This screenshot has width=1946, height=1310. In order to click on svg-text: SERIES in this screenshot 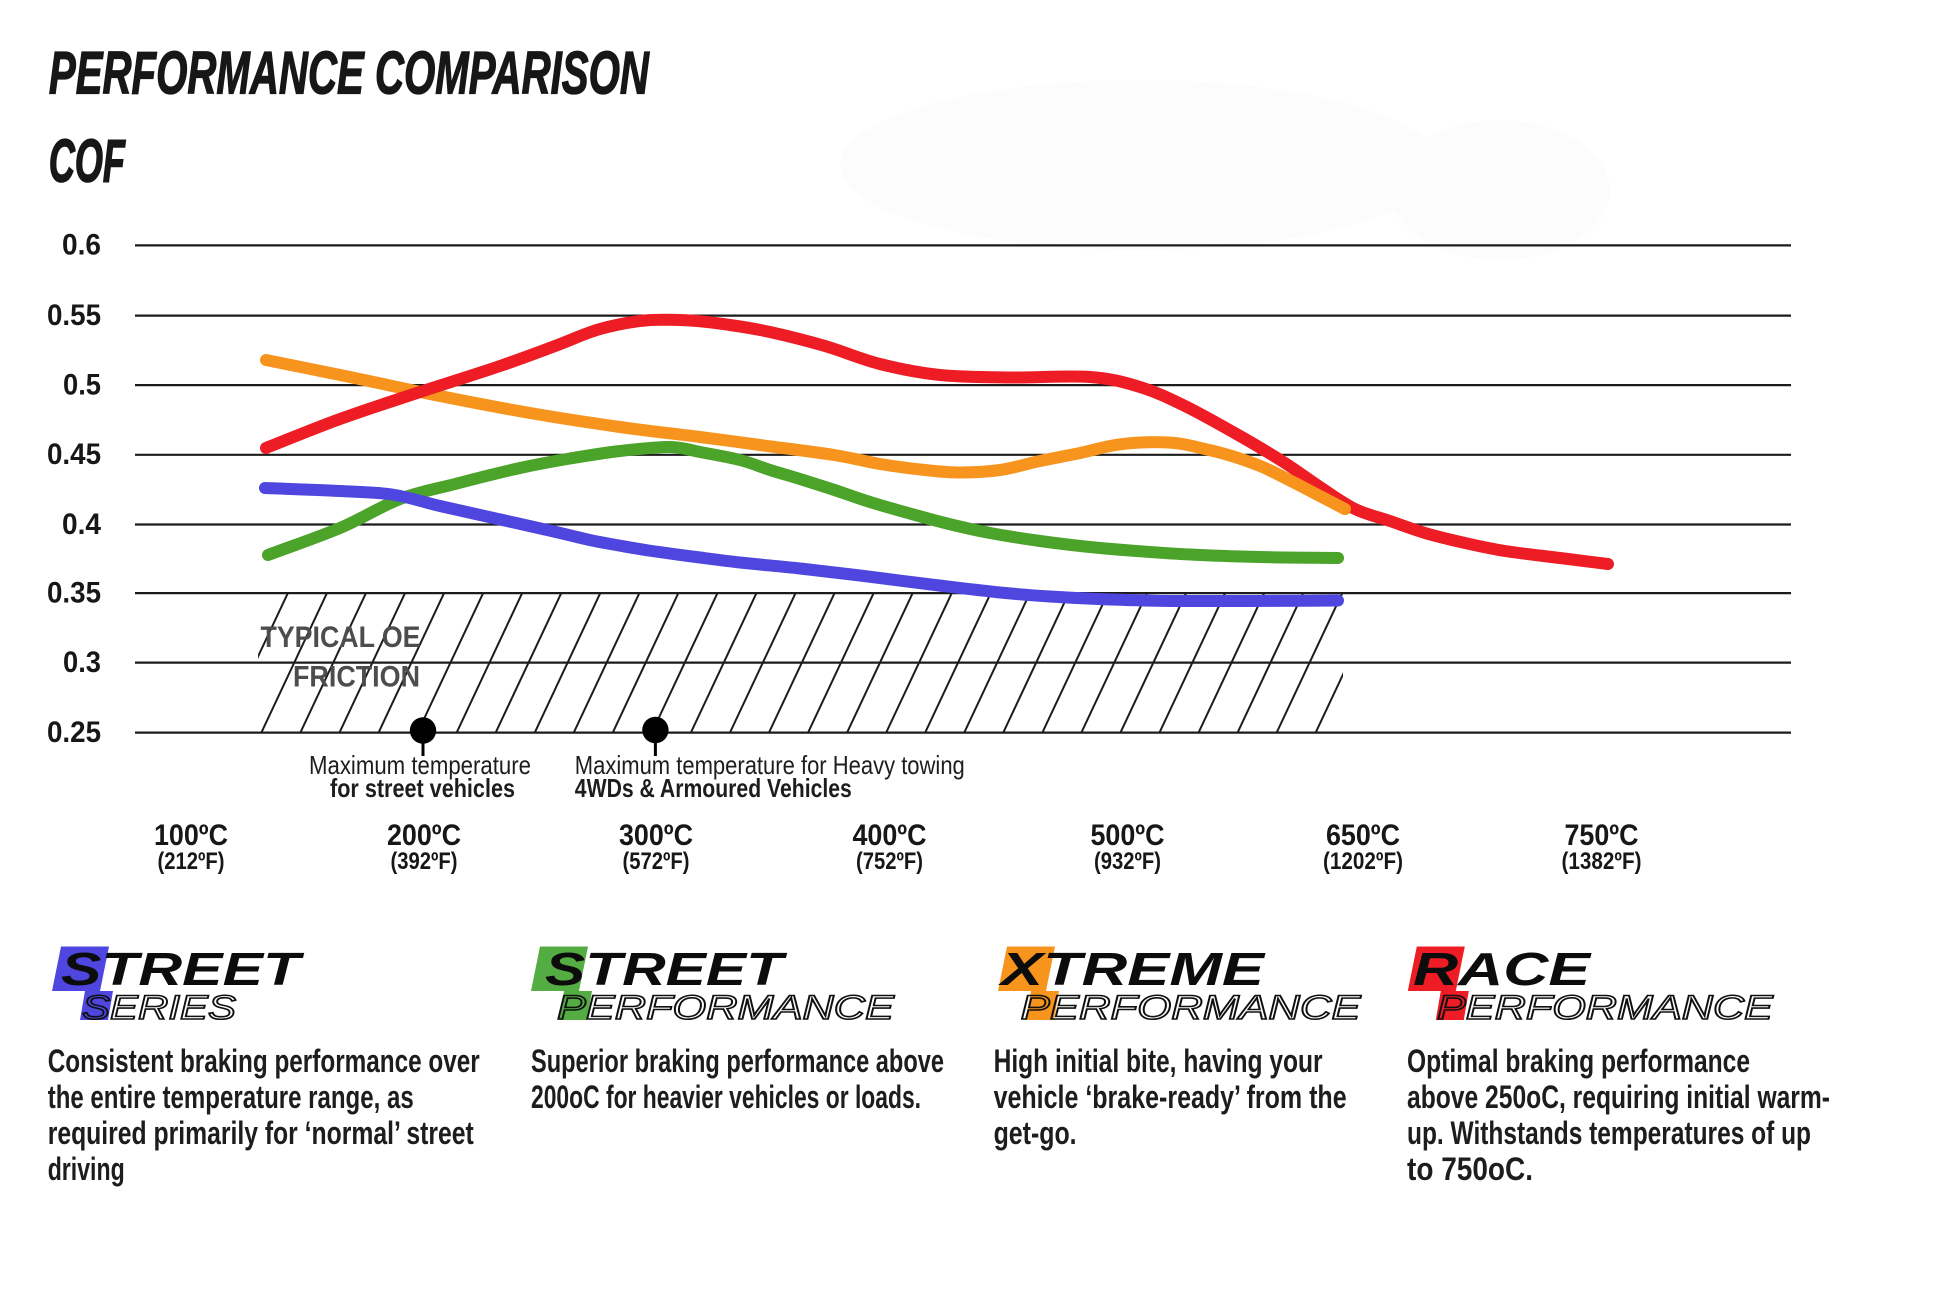, I will do `click(159, 1008)`.